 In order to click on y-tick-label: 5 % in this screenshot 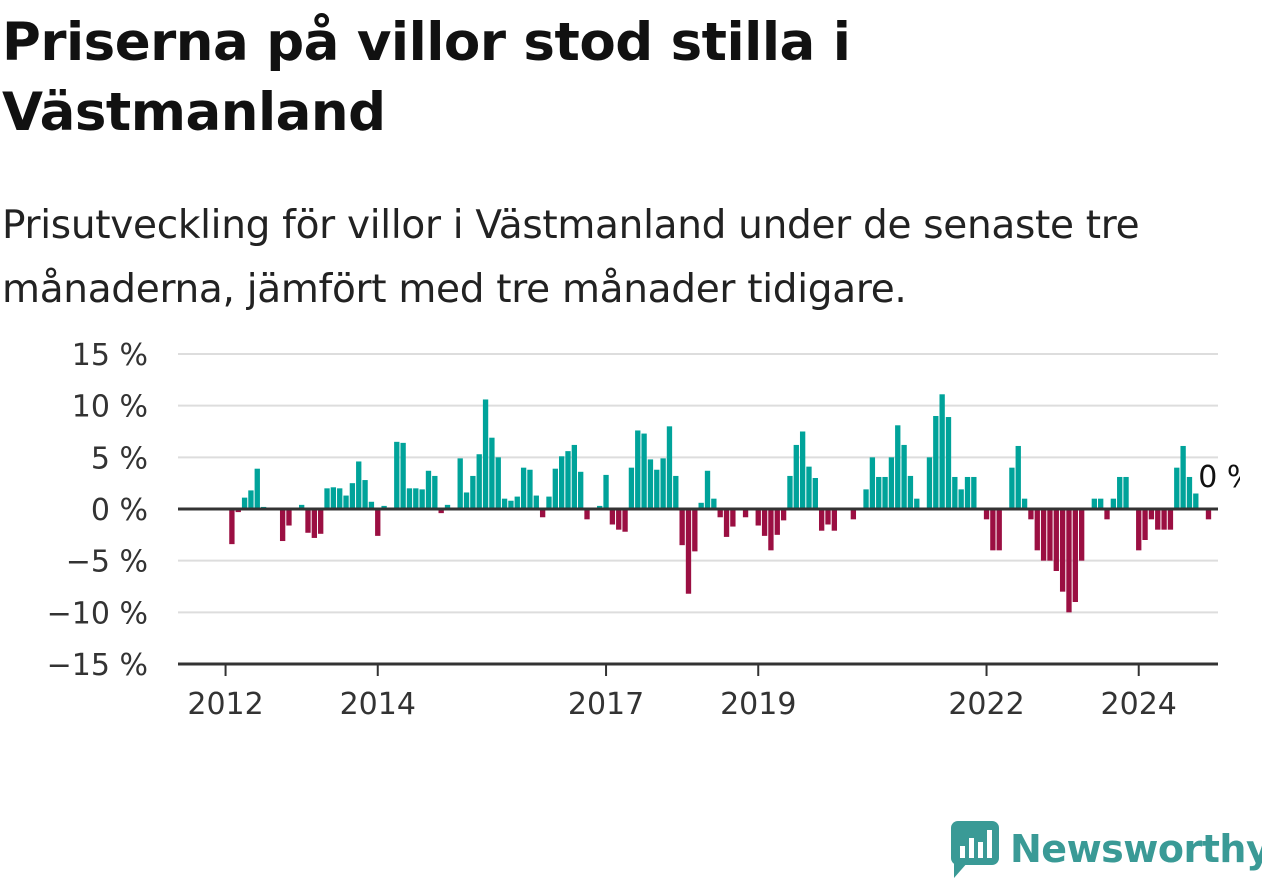, I will do `click(119, 458)`.